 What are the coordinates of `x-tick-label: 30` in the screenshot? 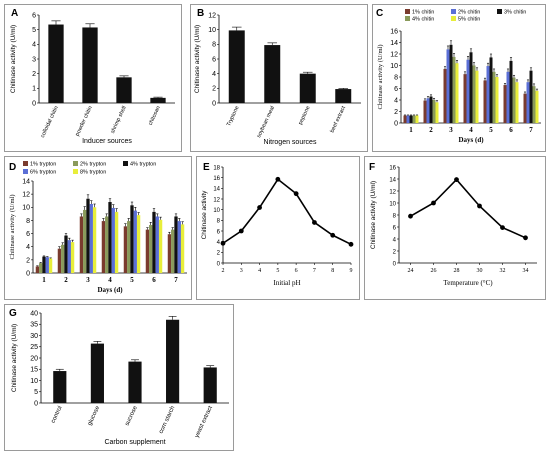 It's located at (480, 271).